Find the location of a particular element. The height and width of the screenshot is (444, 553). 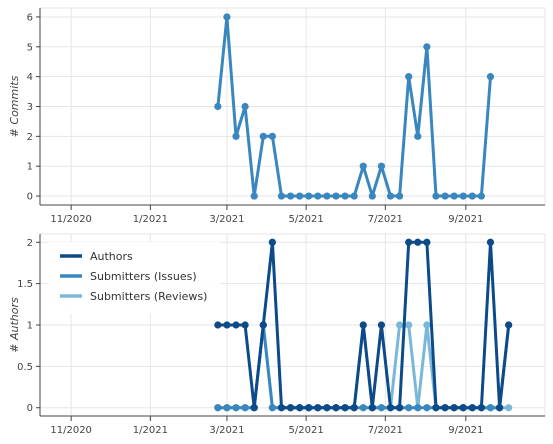

y-tick-label: 0 is located at coordinates (30, 197).